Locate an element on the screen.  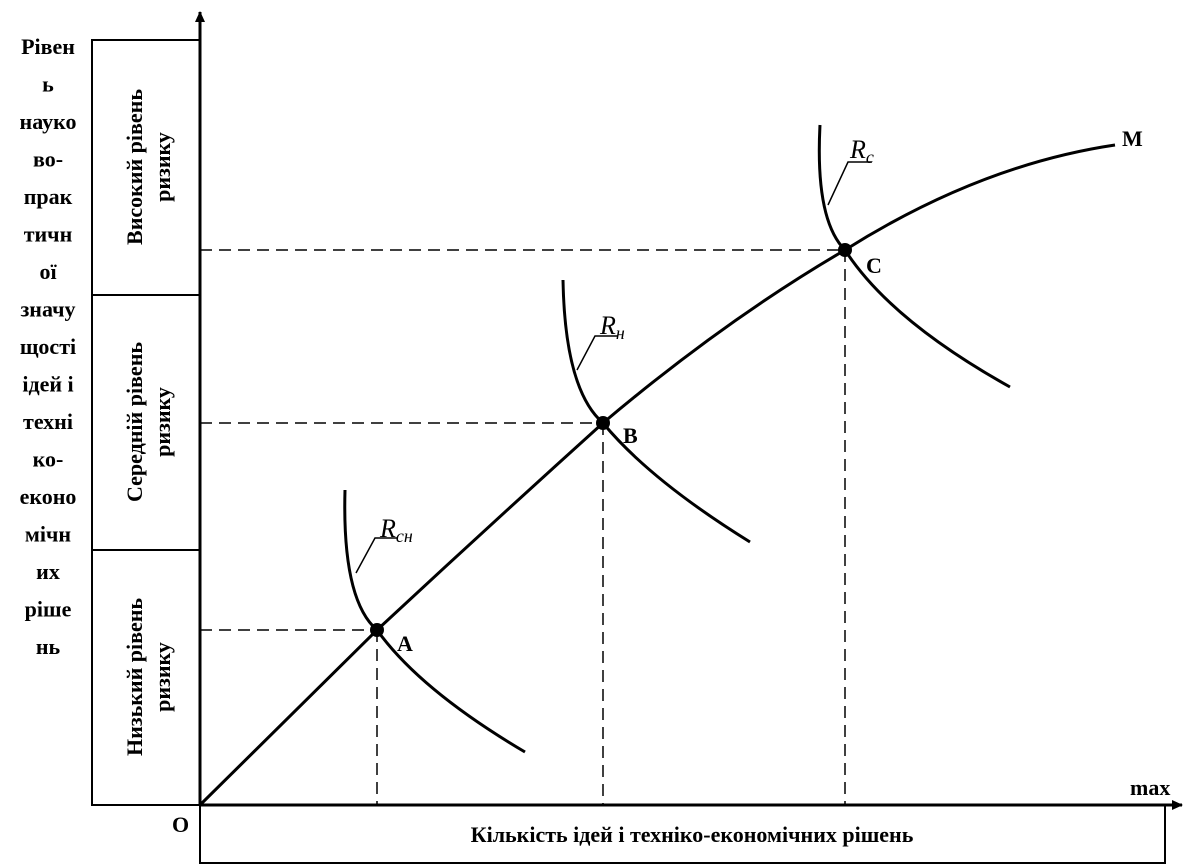
y-label-line: значу is located at coordinates (47, 309).